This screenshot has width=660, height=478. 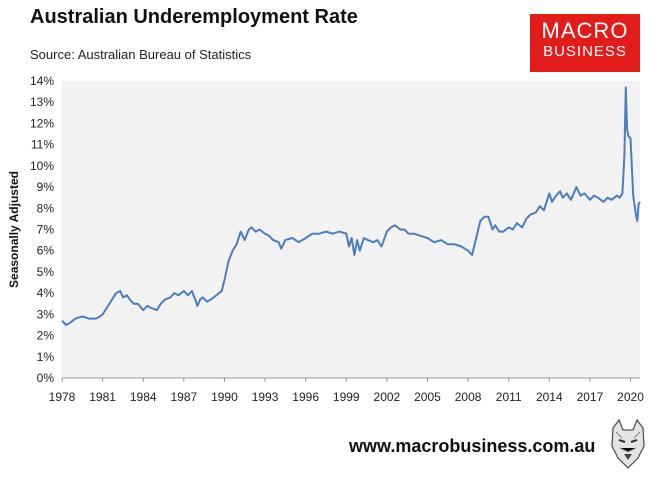 I want to click on y-axis-ticks: 0% 1% 2% 3% 4% 5% 6% 7% 8% 9% 10% 11% 12% 13% 14%, so click(x=42, y=229).